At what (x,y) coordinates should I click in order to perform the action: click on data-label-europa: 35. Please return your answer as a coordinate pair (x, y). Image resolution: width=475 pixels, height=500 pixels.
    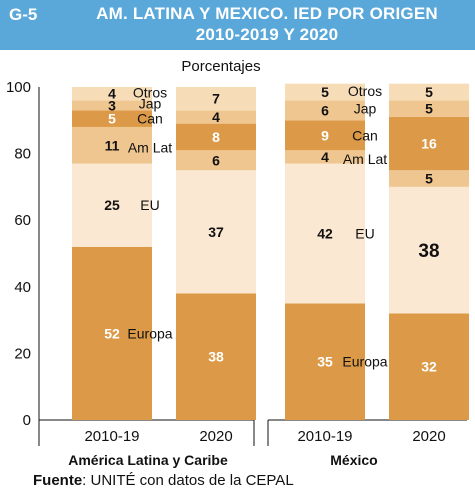
    Looking at the image, I should click on (325, 362).